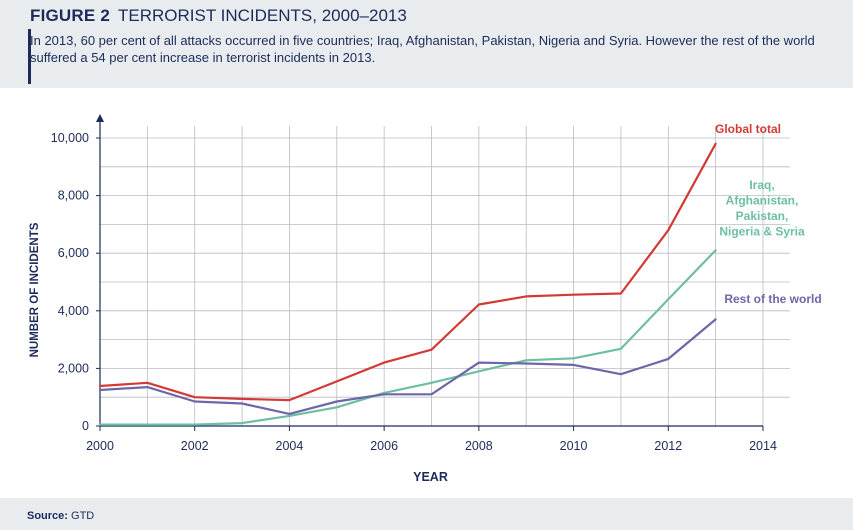 The height and width of the screenshot is (530, 853). What do you see at coordinates (35, 289) in the screenshot?
I see `y-axis-label: NUMBER OF INCIDENTS` at bounding box center [35, 289].